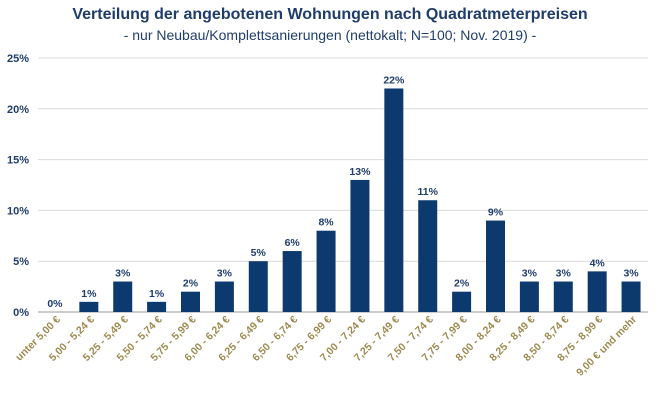 This screenshot has height=400, width=660. What do you see at coordinates (18, 211) in the screenshot?
I see `y-tick-label: 10%` at bounding box center [18, 211].